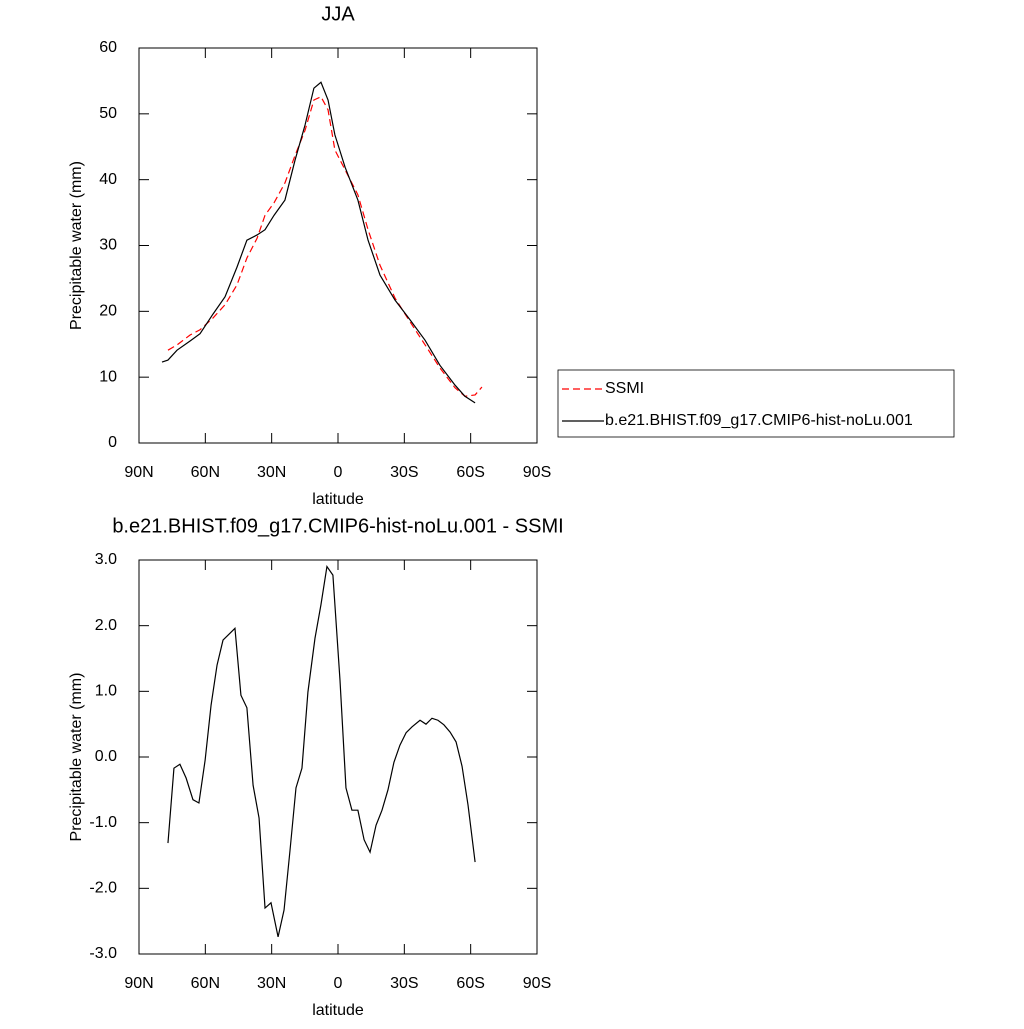  What do you see at coordinates (624, 388) in the screenshot?
I see `legend-label: SSMI` at bounding box center [624, 388].